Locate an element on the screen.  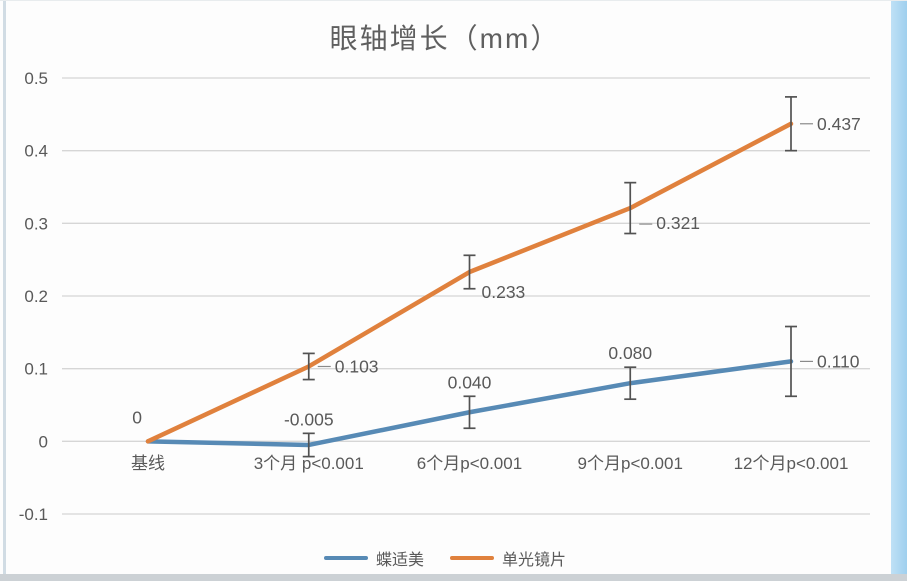
data-label: -0.005 is located at coordinates (309, 419).